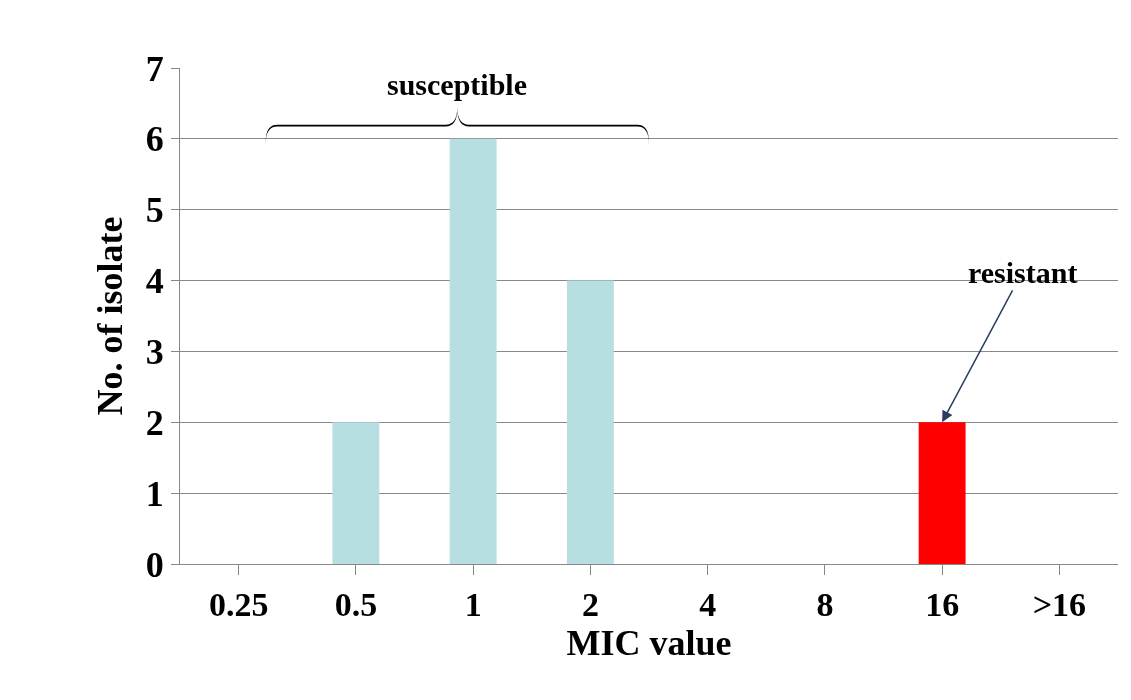  Describe the element at coordinates (457, 84) in the screenshot. I see `annotation: susceptible` at that location.